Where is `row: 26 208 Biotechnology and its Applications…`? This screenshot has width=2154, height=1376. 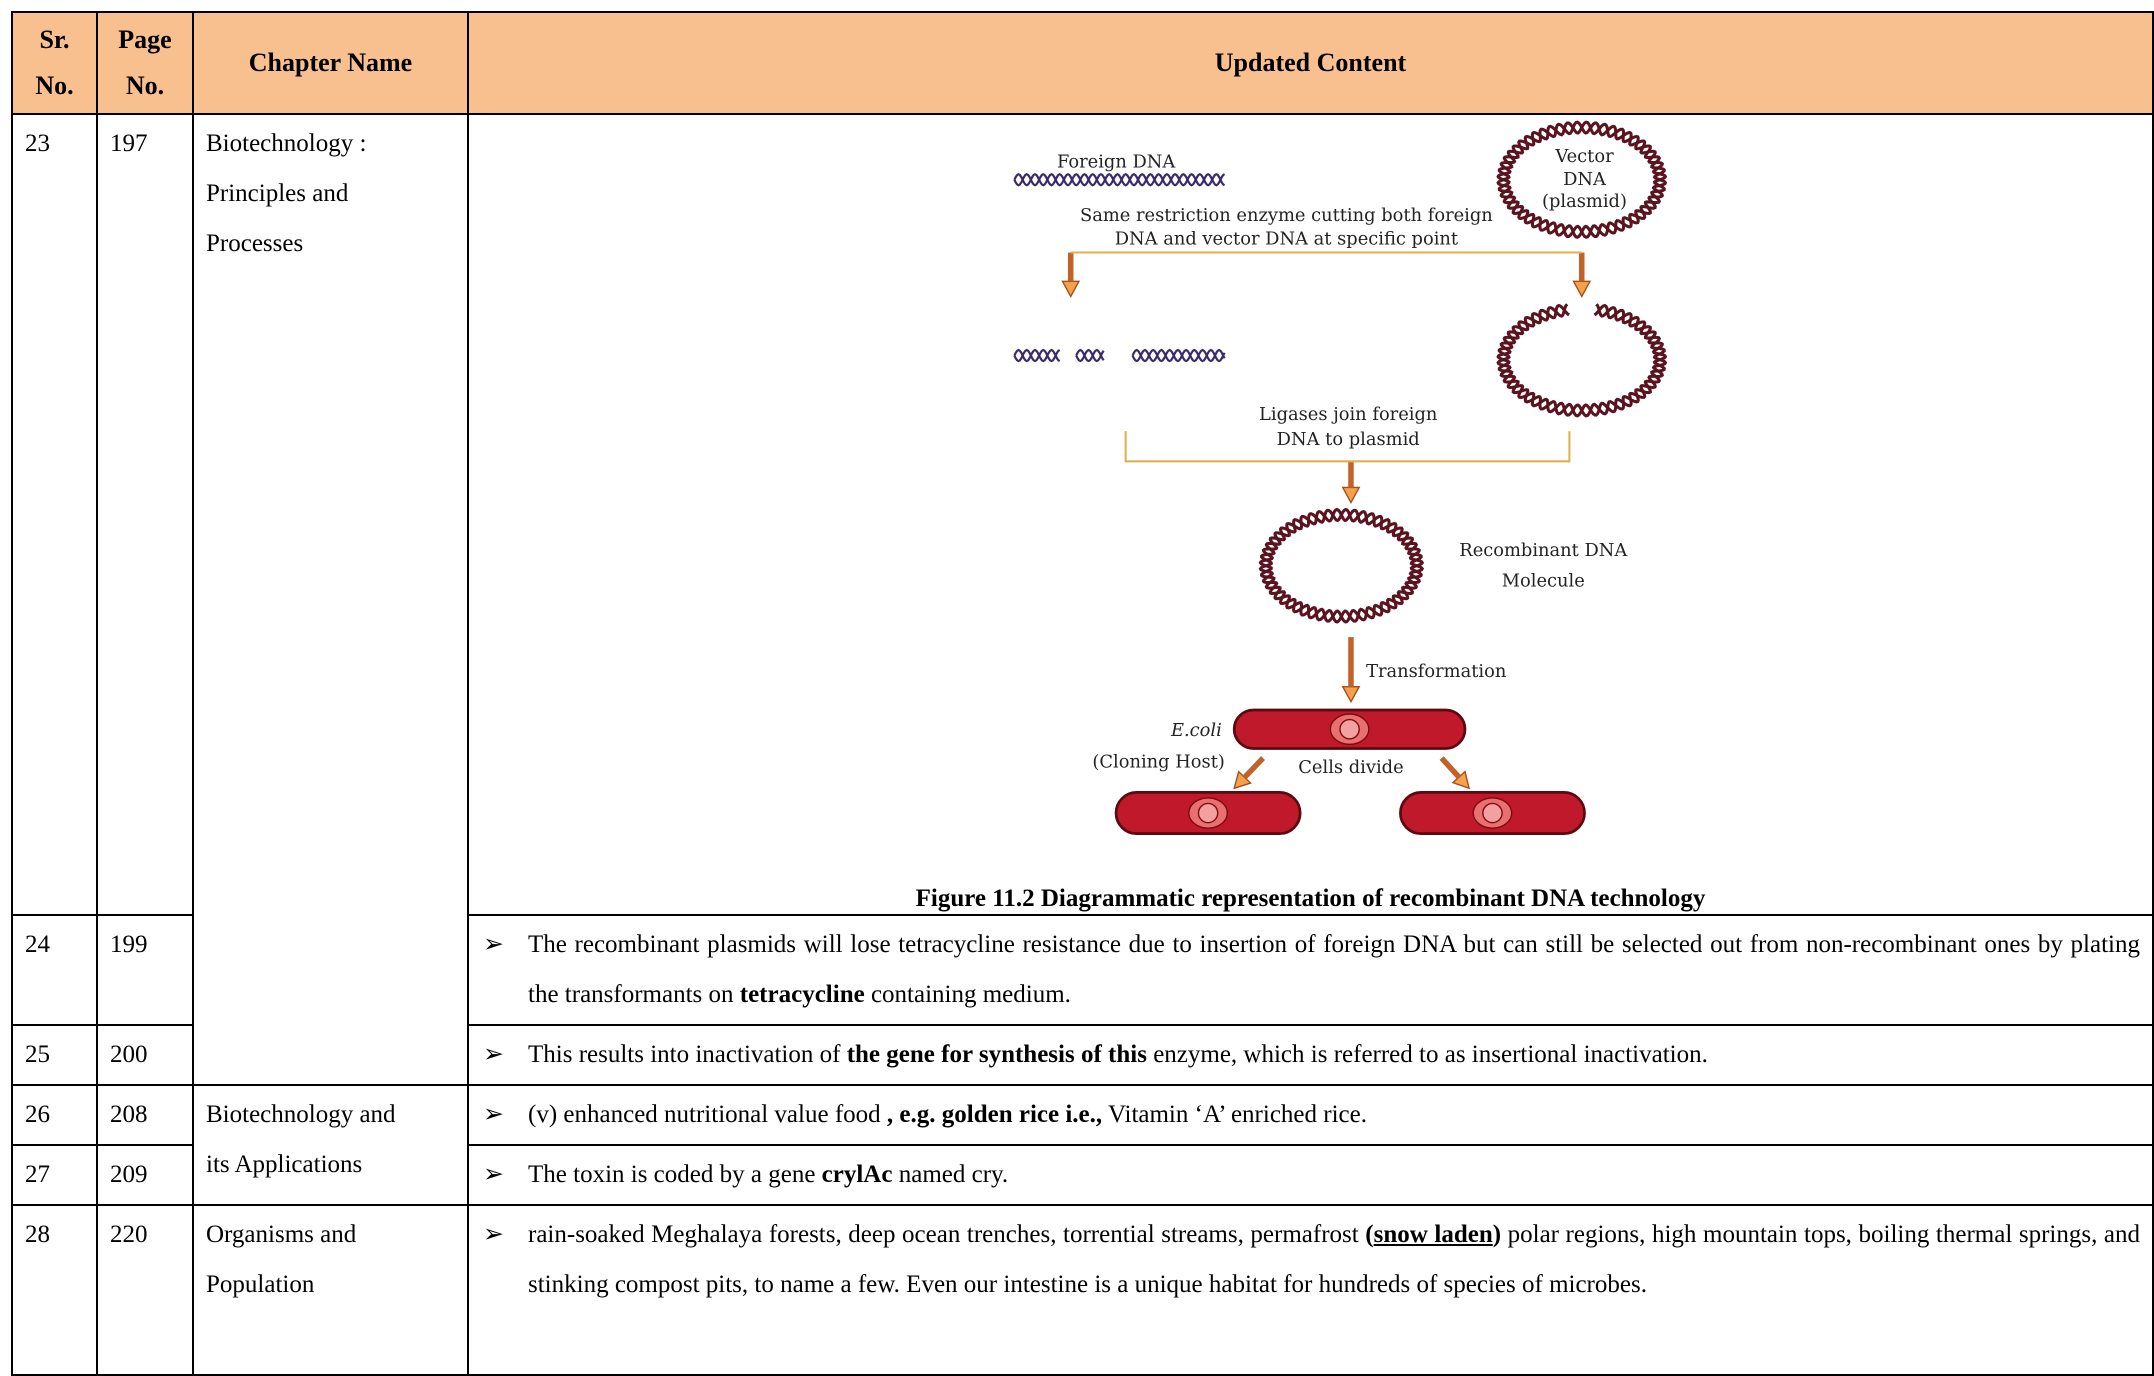
row: 26 208 Biotechnology and its Applications… is located at coordinates (1082, 1145).